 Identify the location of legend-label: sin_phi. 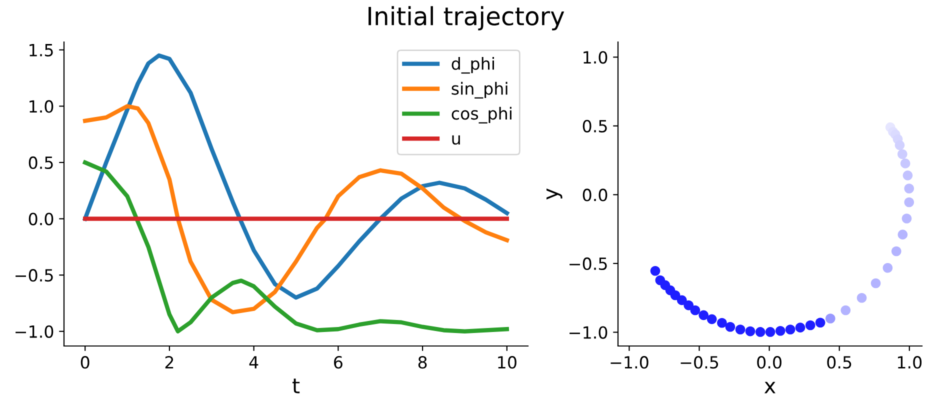
(480, 90).